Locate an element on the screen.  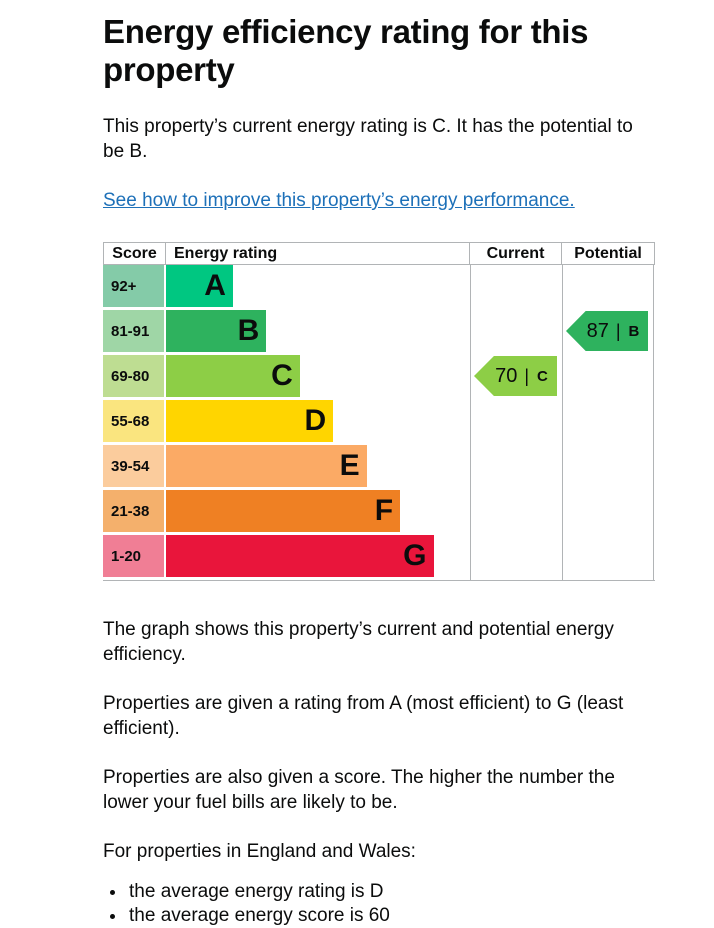
epc-band-bar: E is located at coordinates (266, 466).